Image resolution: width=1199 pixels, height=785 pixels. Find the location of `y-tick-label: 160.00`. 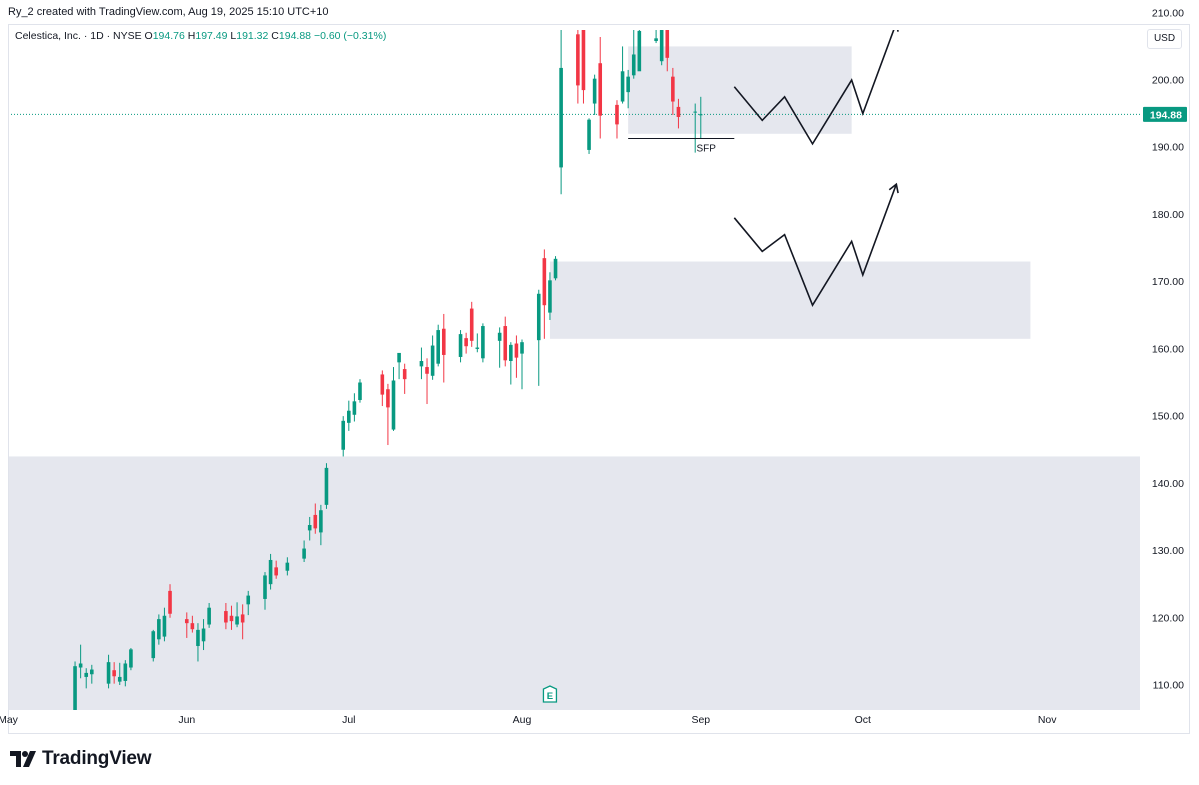

y-tick-label: 160.00 is located at coordinates (1168, 349).